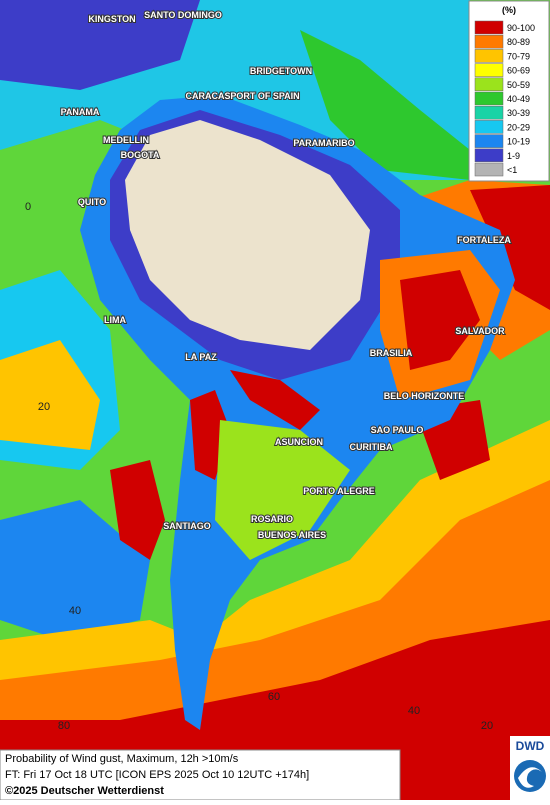 This screenshot has height=805, width=550. I want to click on legend-label: 70-79, so click(518, 56).